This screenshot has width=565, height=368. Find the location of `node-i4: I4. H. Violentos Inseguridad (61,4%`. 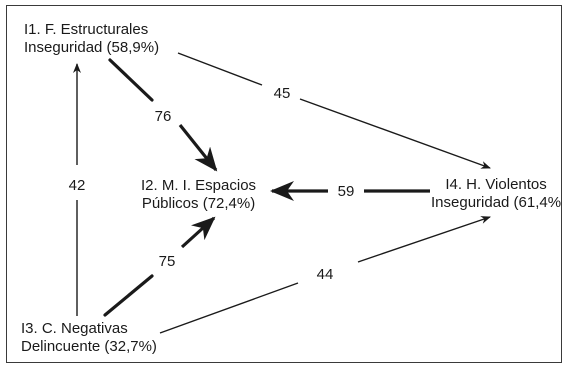

node-i4: I4. H. Violentos Inseguridad (61,4% is located at coordinates (496, 194).